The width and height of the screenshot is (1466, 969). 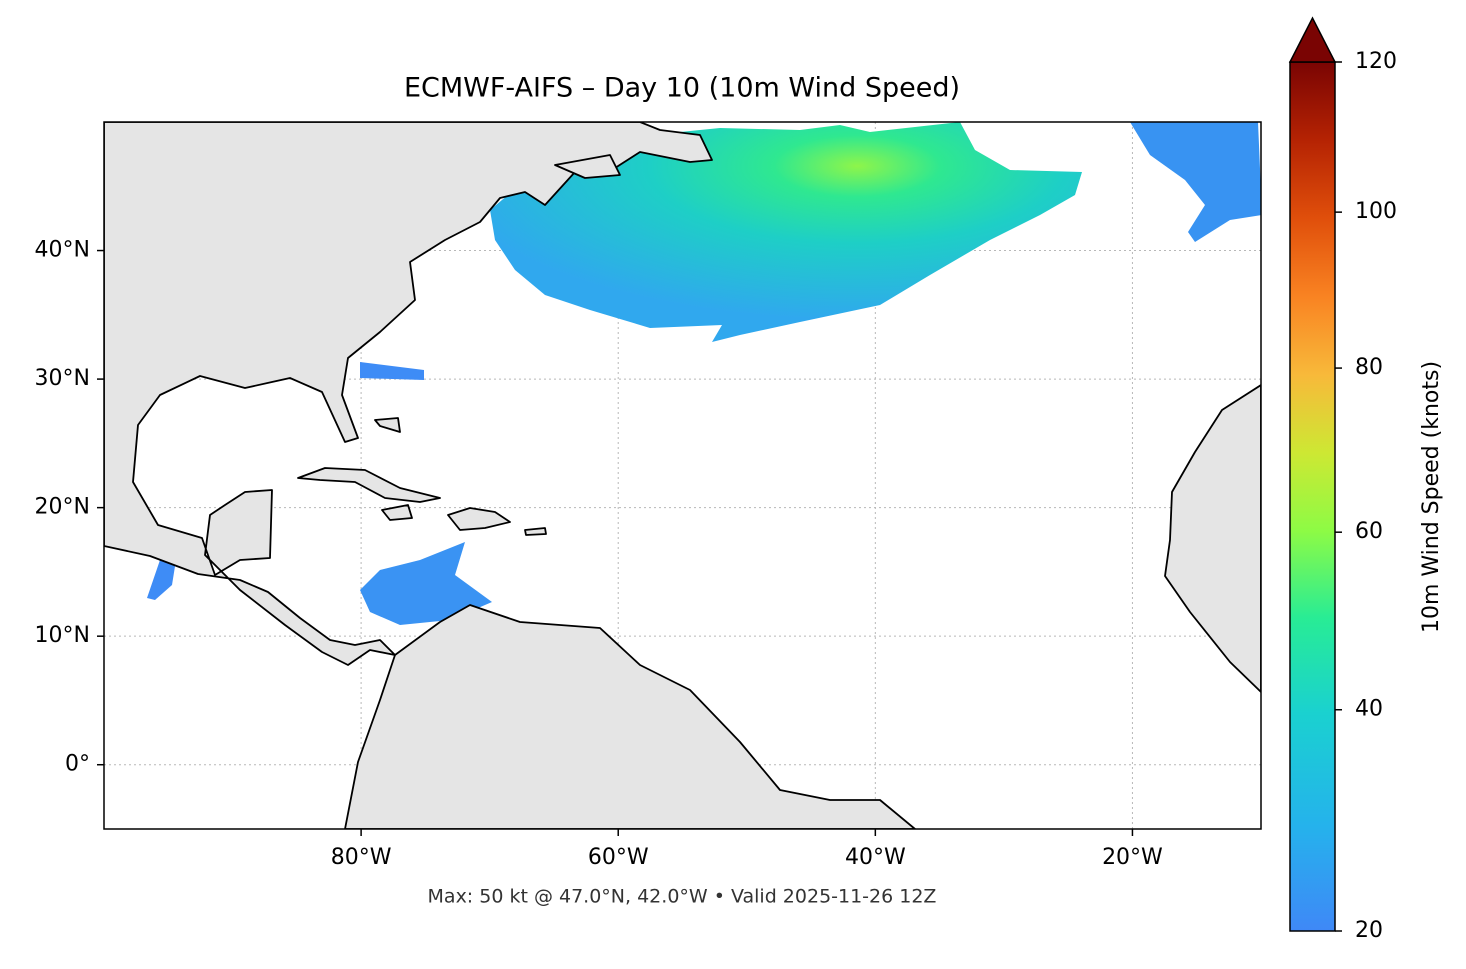 What do you see at coordinates (62, 250) in the screenshot?
I see `y-tick-label: 40°N` at bounding box center [62, 250].